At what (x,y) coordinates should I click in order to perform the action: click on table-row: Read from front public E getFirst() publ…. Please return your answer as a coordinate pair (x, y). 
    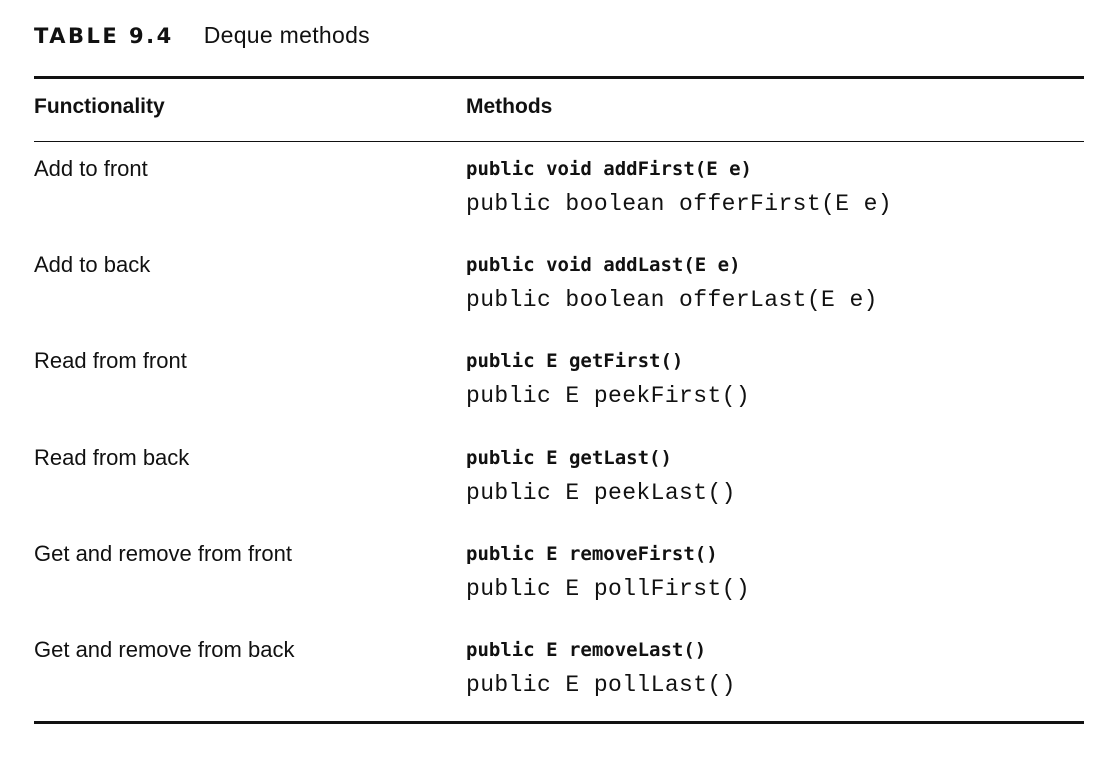
    Looking at the image, I should click on (550, 396).